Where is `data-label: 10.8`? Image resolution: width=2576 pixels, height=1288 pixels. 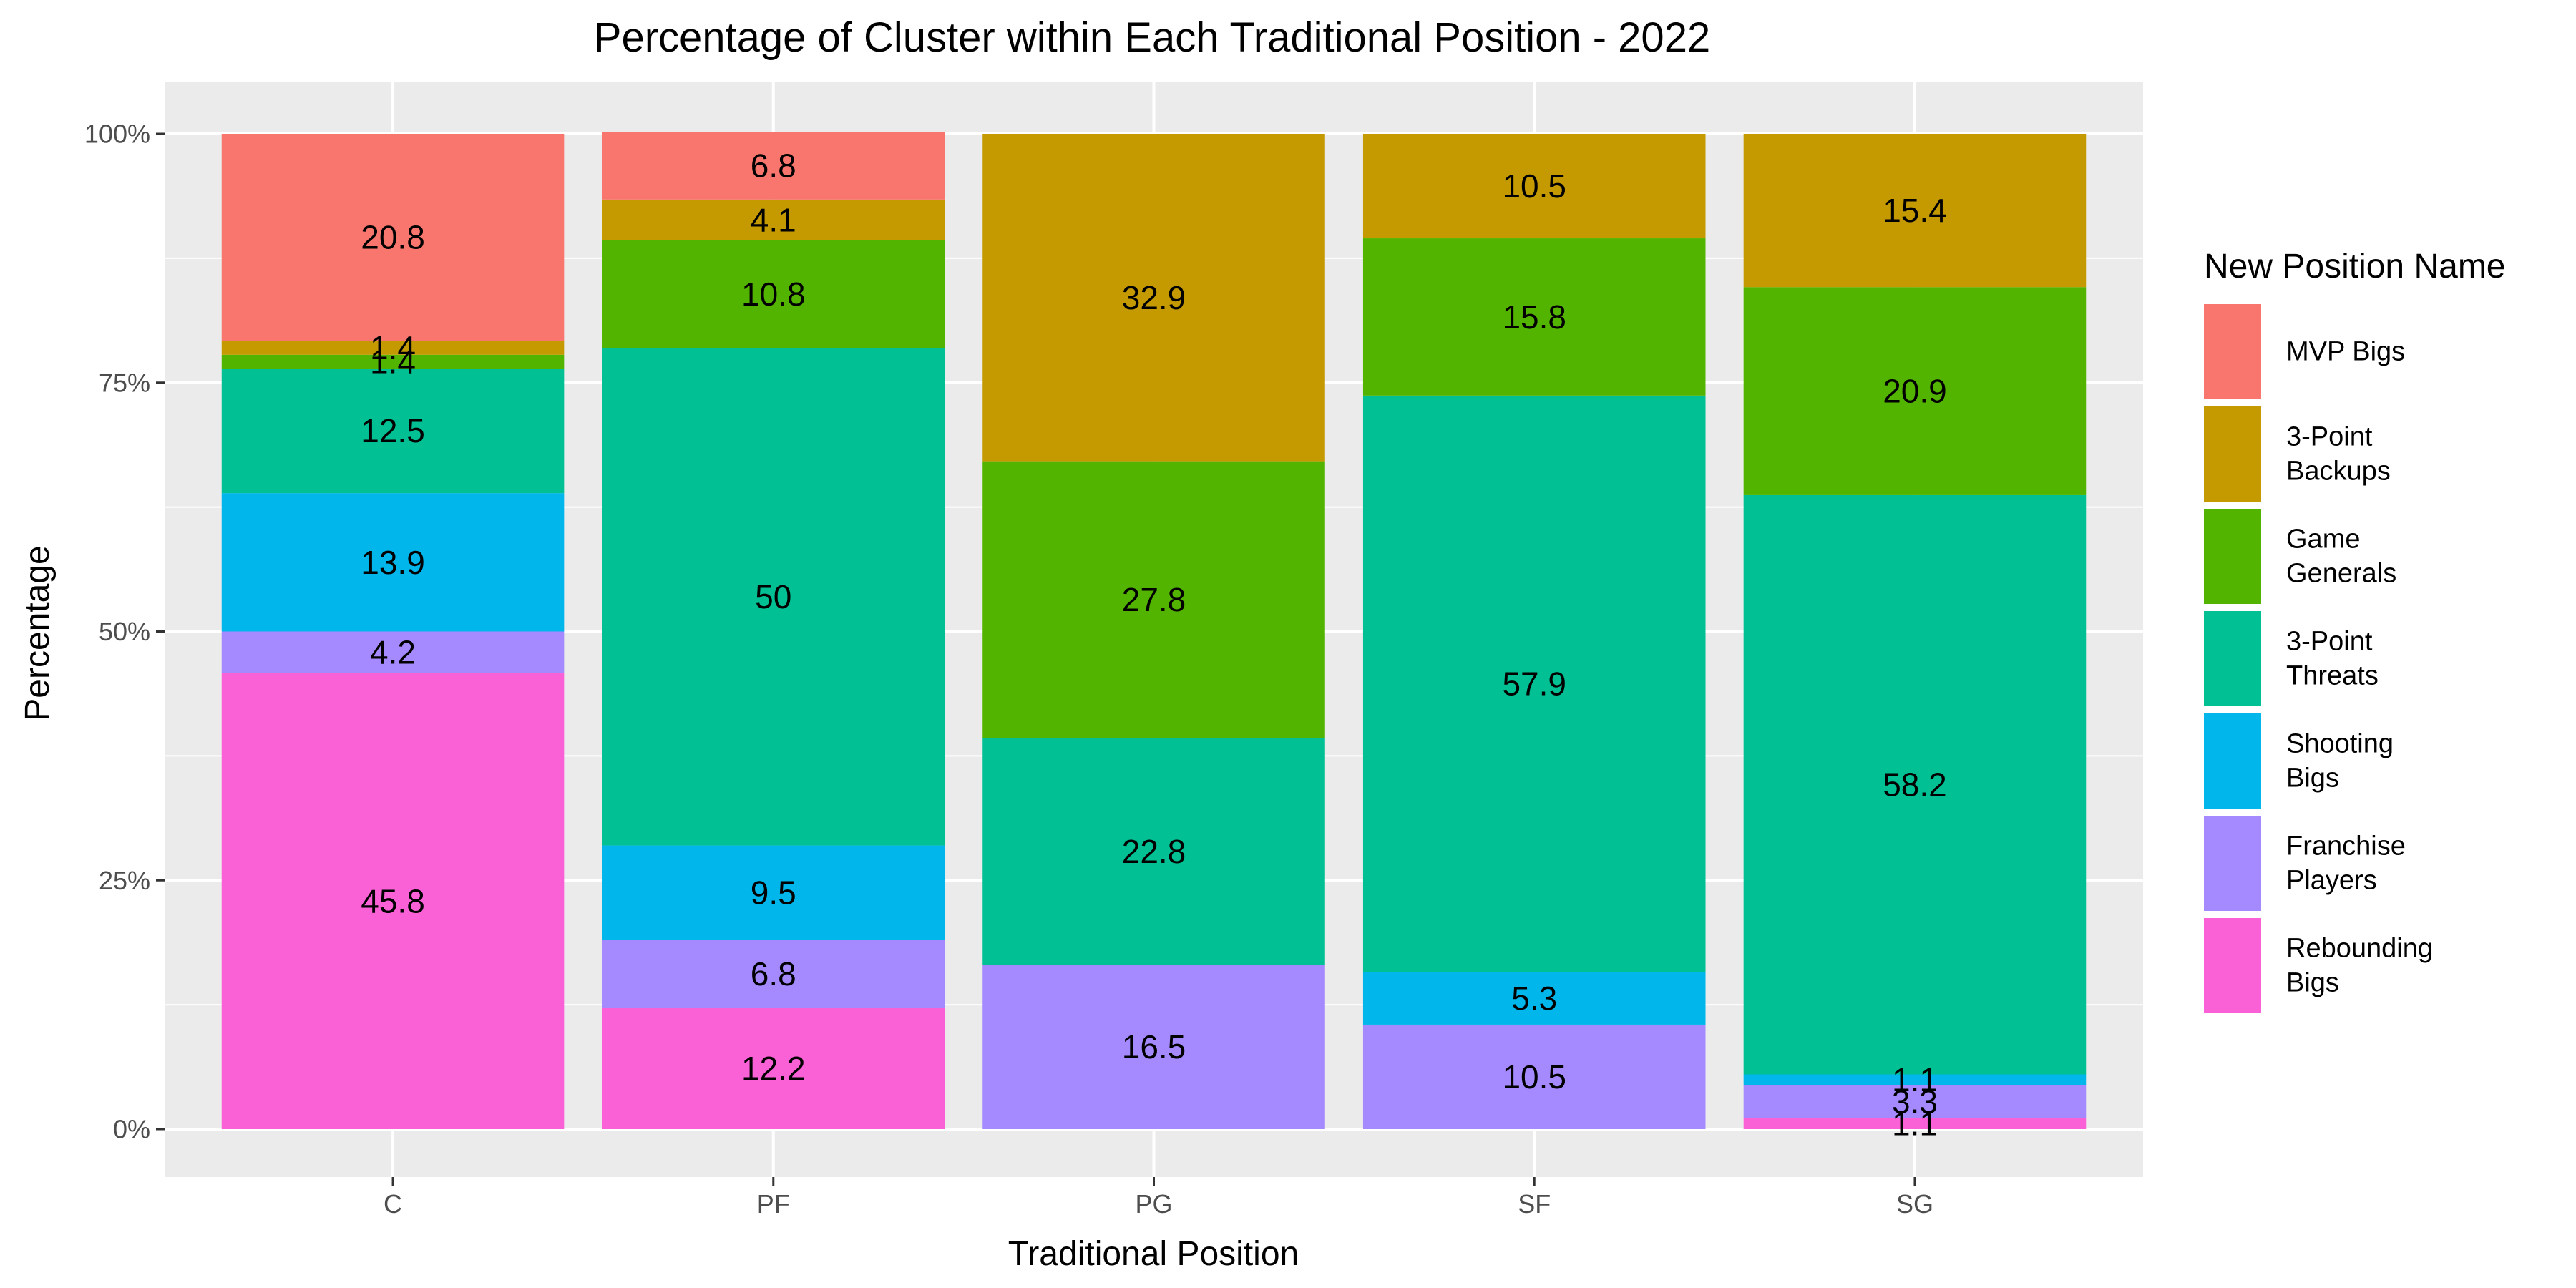 data-label: 10.8 is located at coordinates (773, 294).